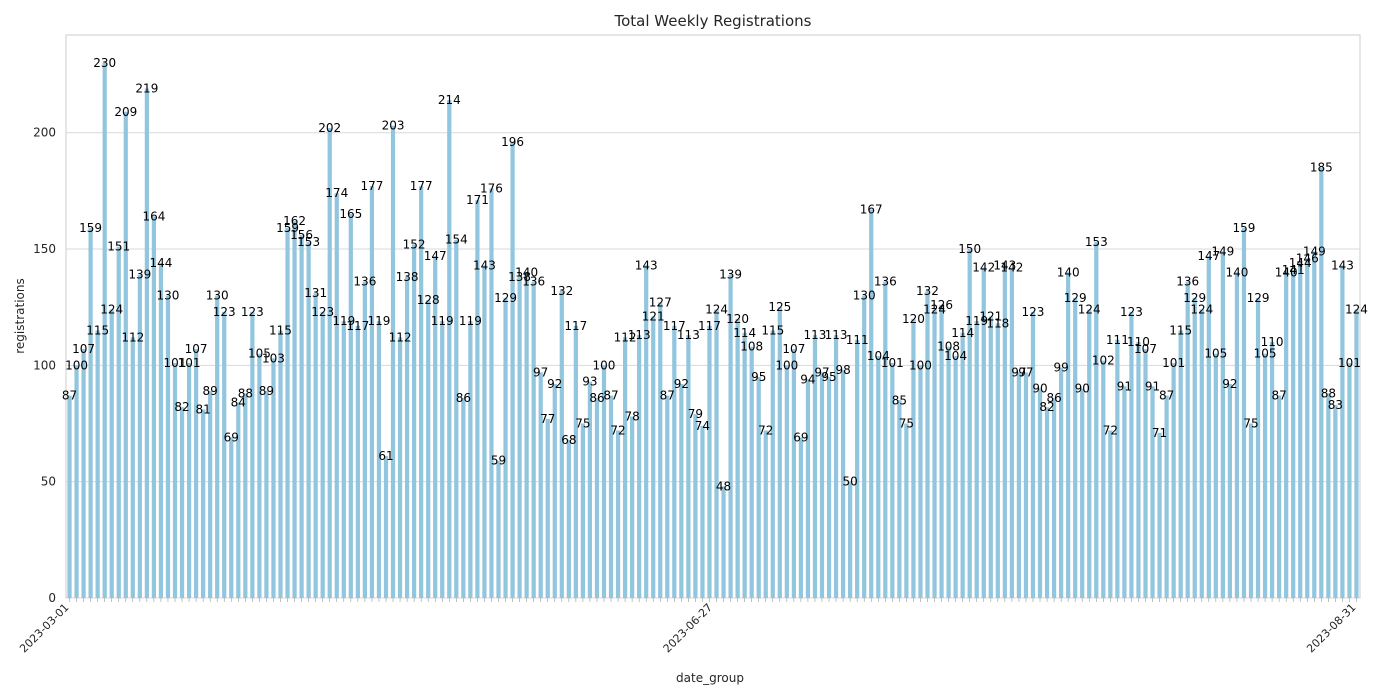  What do you see at coordinates (547, 419) in the screenshot?
I see `data-label: 77` at bounding box center [547, 419].